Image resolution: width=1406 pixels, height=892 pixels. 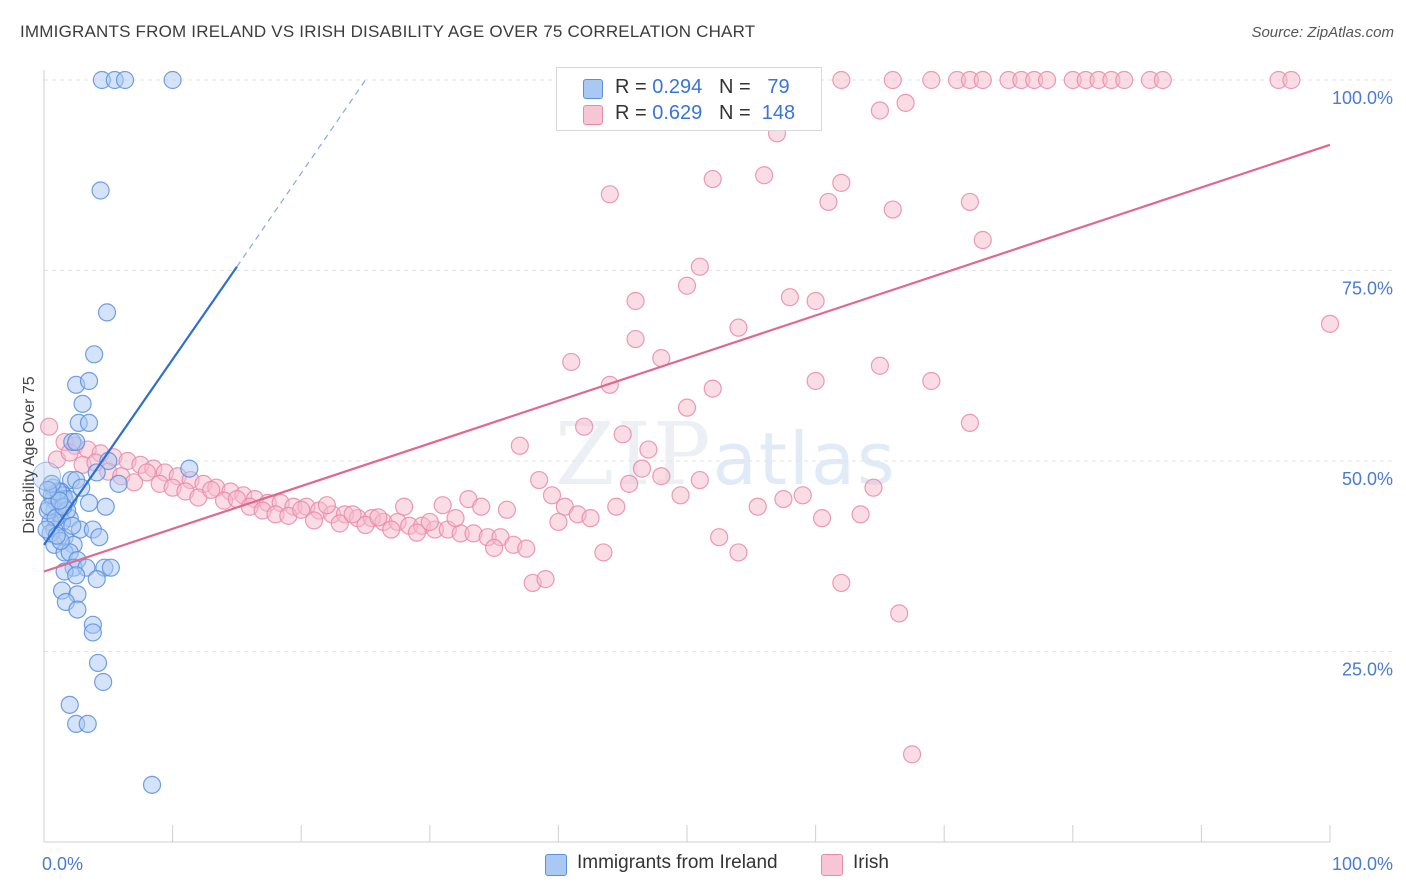 I want to click on legend-label-irish: Irish, so click(x=871, y=862).